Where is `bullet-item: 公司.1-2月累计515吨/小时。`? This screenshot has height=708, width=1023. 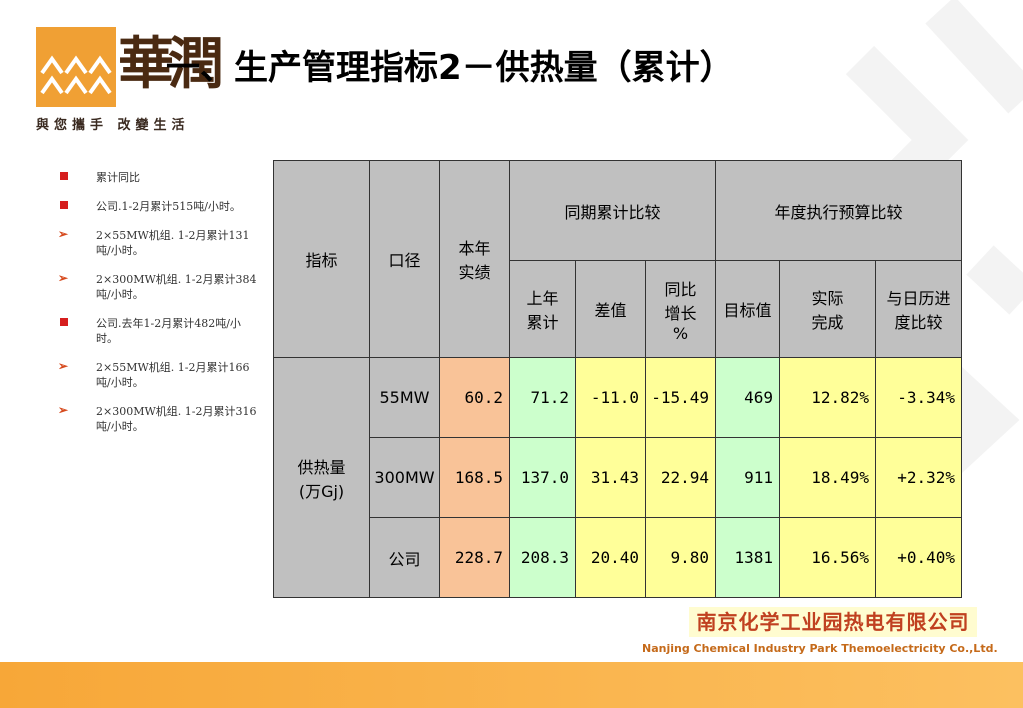 bullet-item: 公司.1-2月累计515吨/小时。 is located at coordinates (158, 206).